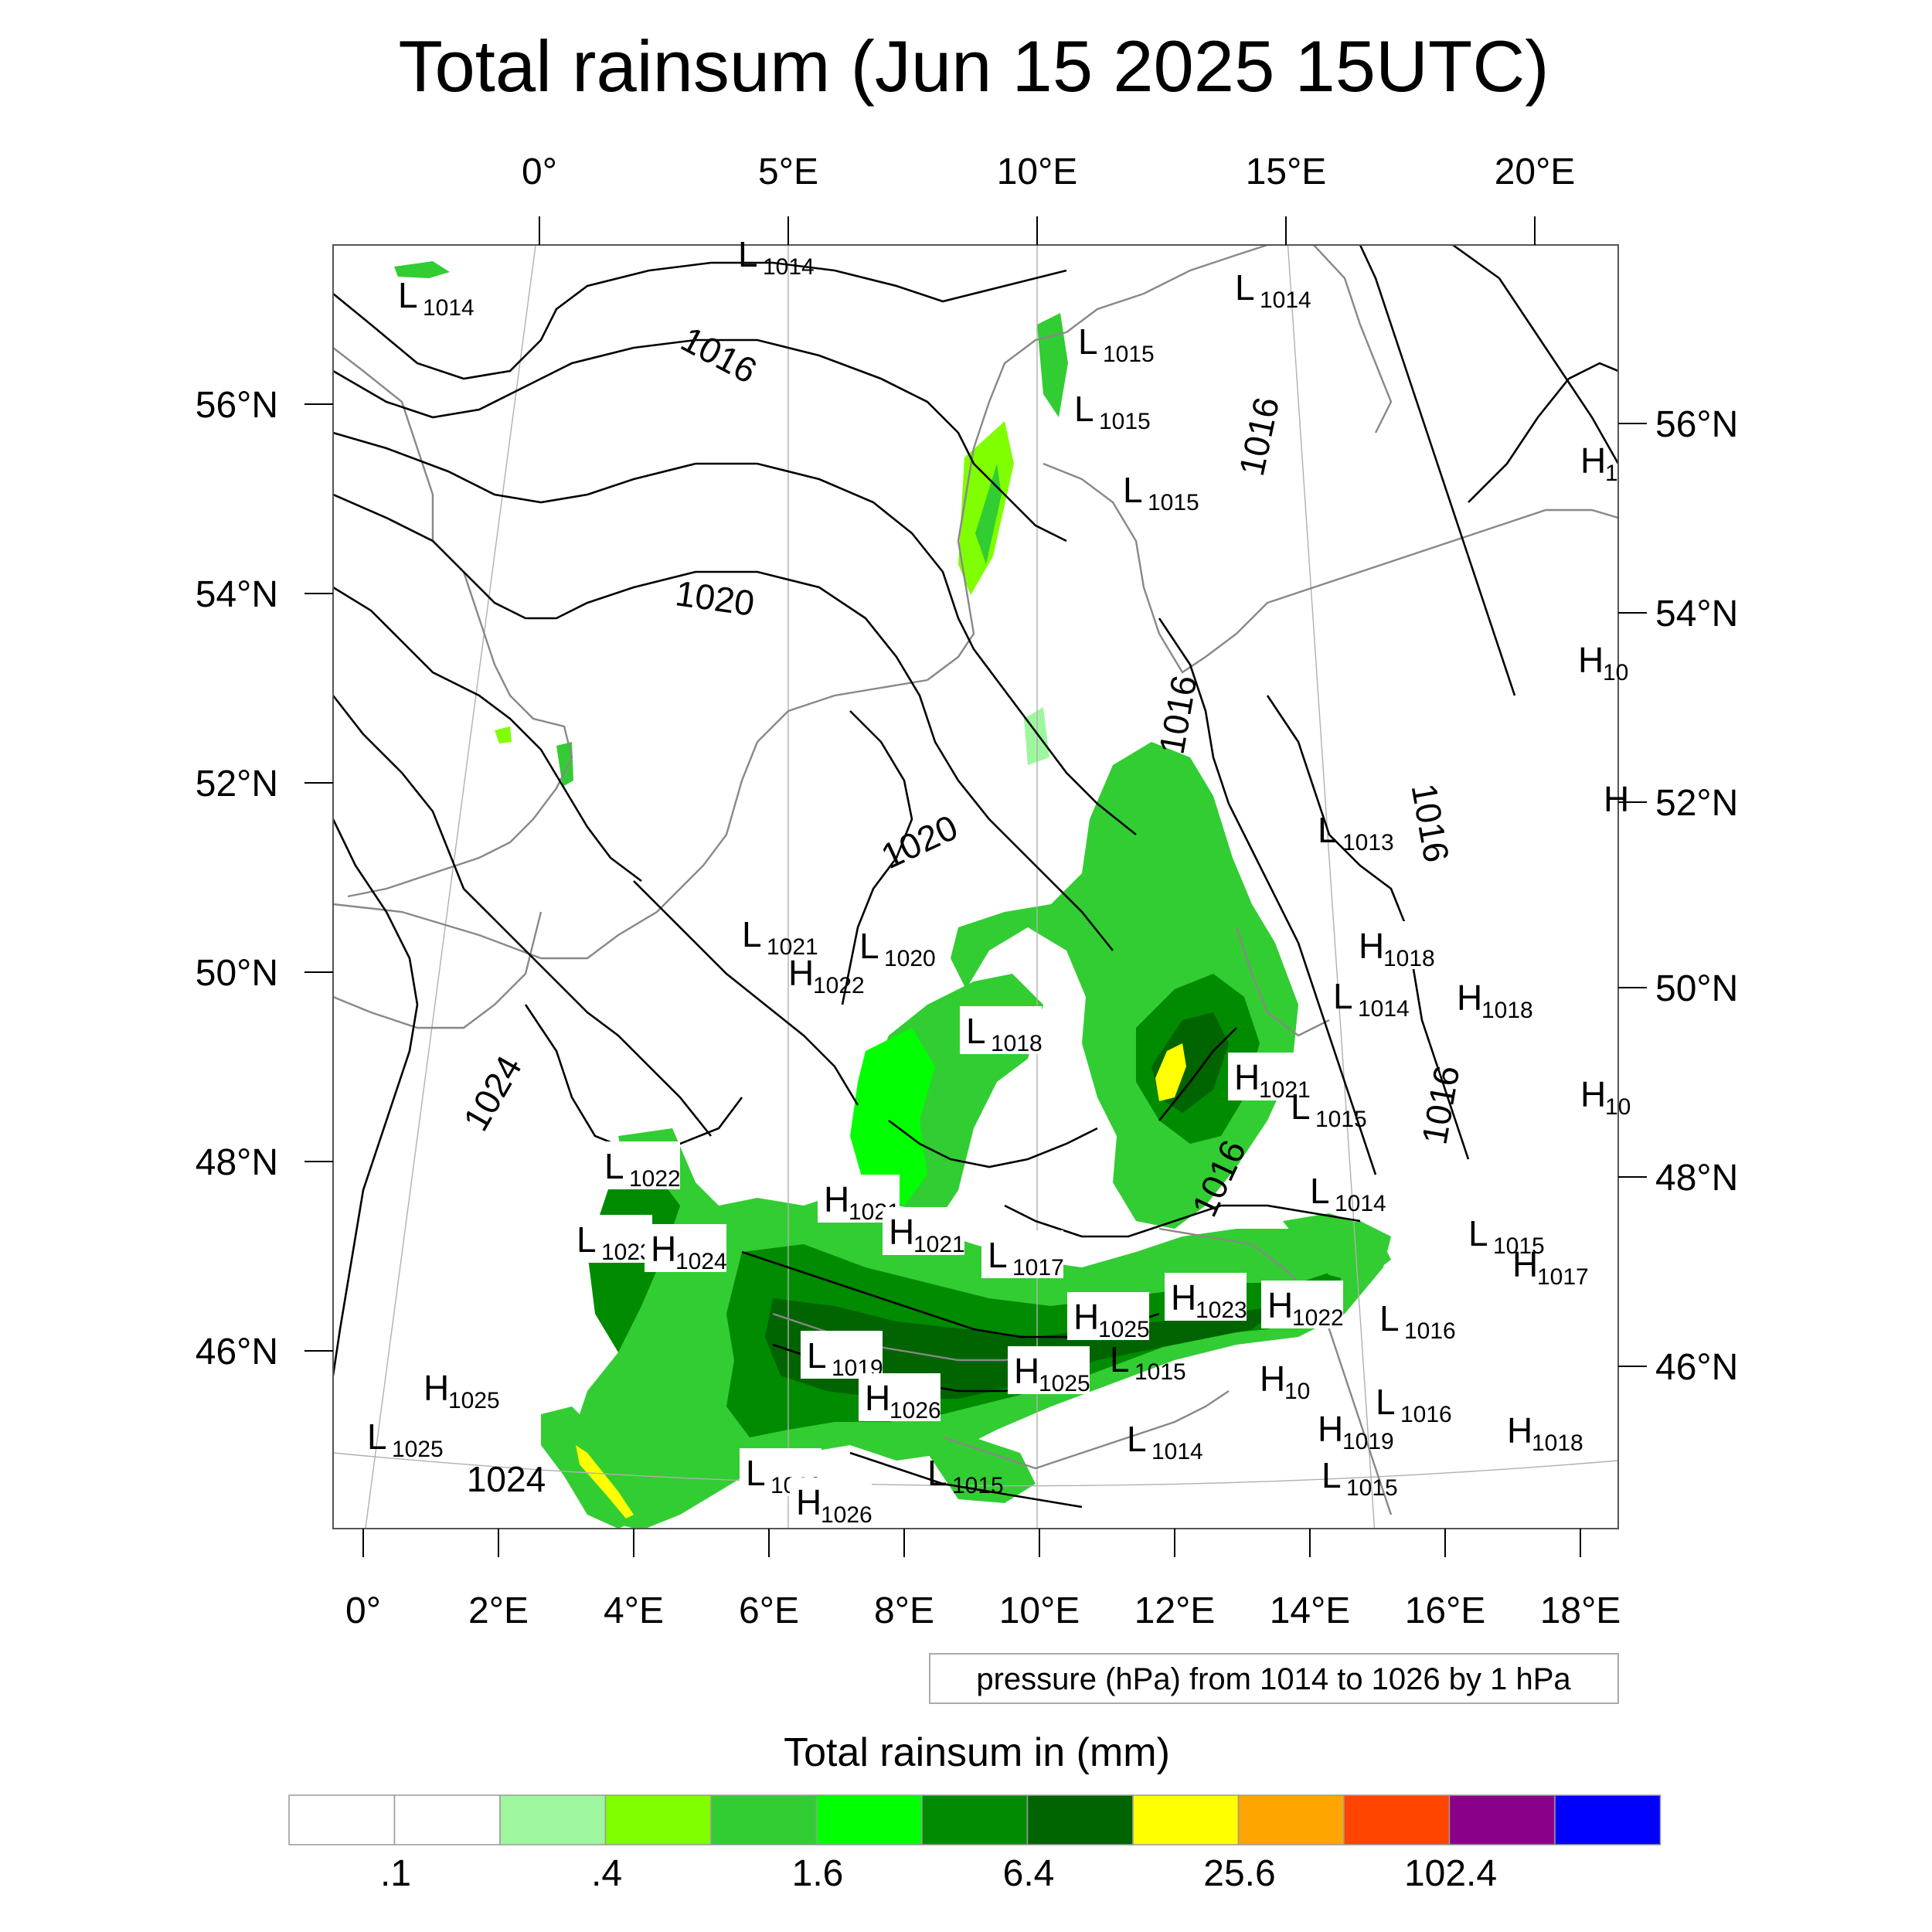 The image size is (1932, 1932). Describe the element at coordinates (422, 269) in the screenshot. I see `rain-area-north-top` at that location.